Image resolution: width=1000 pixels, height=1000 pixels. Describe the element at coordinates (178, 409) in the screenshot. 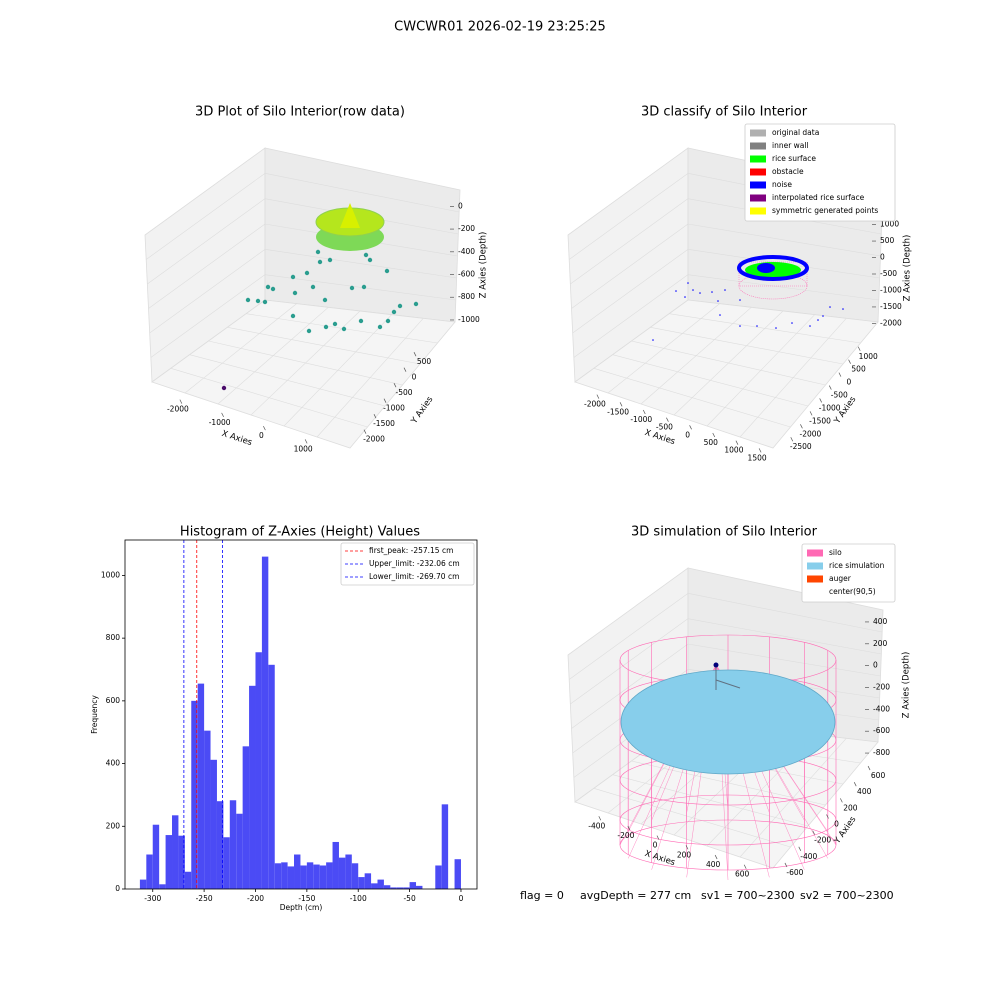

I see `x-tick-label: -2000` at that location.